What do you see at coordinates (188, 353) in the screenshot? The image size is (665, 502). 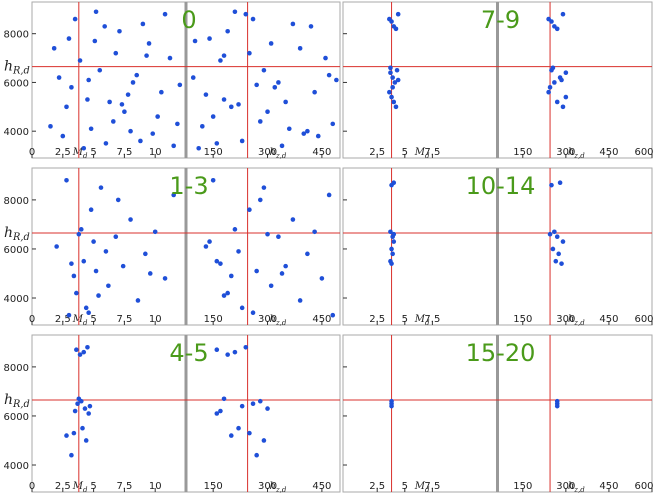 I see `panel-label: 4-5` at bounding box center [188, 353].